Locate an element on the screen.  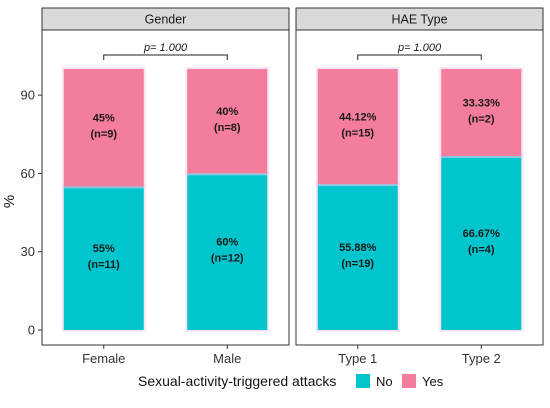
x-tick-label-type-1: Type 1 is located at coordinates (357, 358).